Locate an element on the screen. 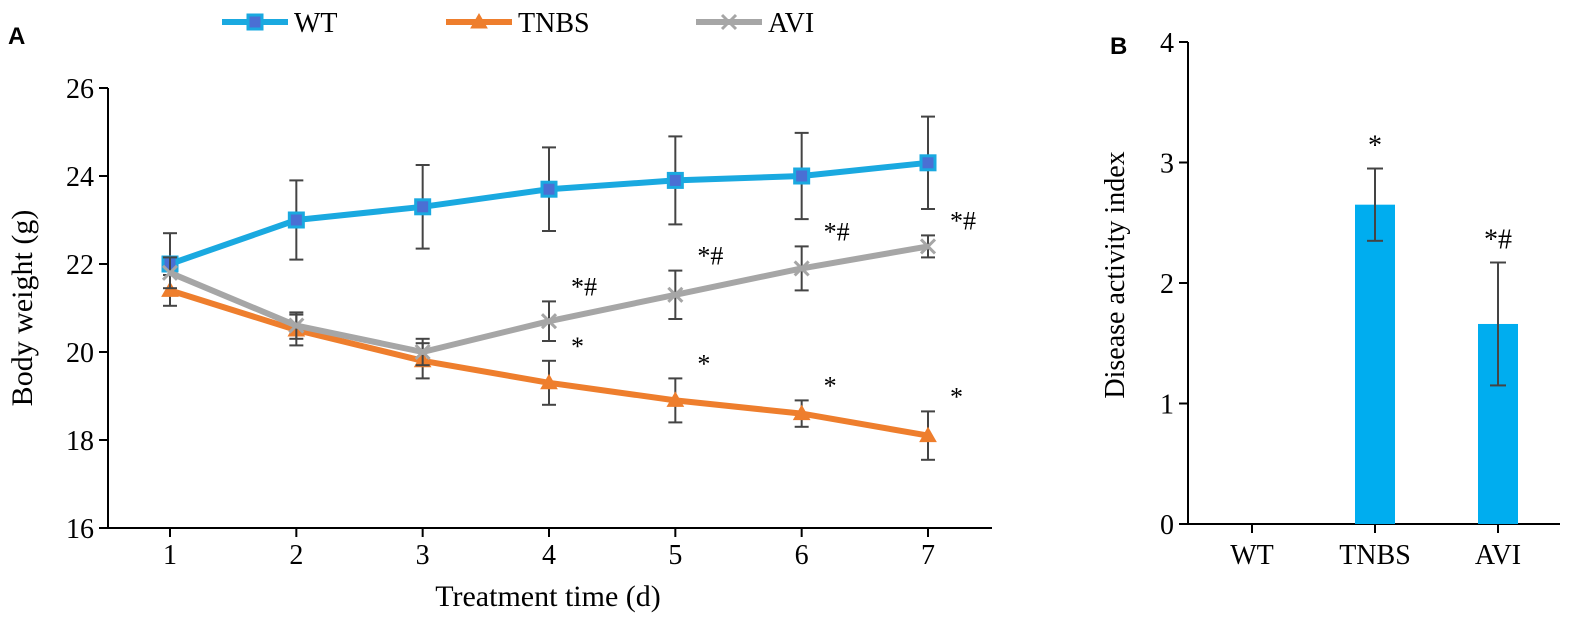 The width and height of the screenshot is (1589, 619). panel-a-y-tick-label: 24 is located at coordinates (80, 177).